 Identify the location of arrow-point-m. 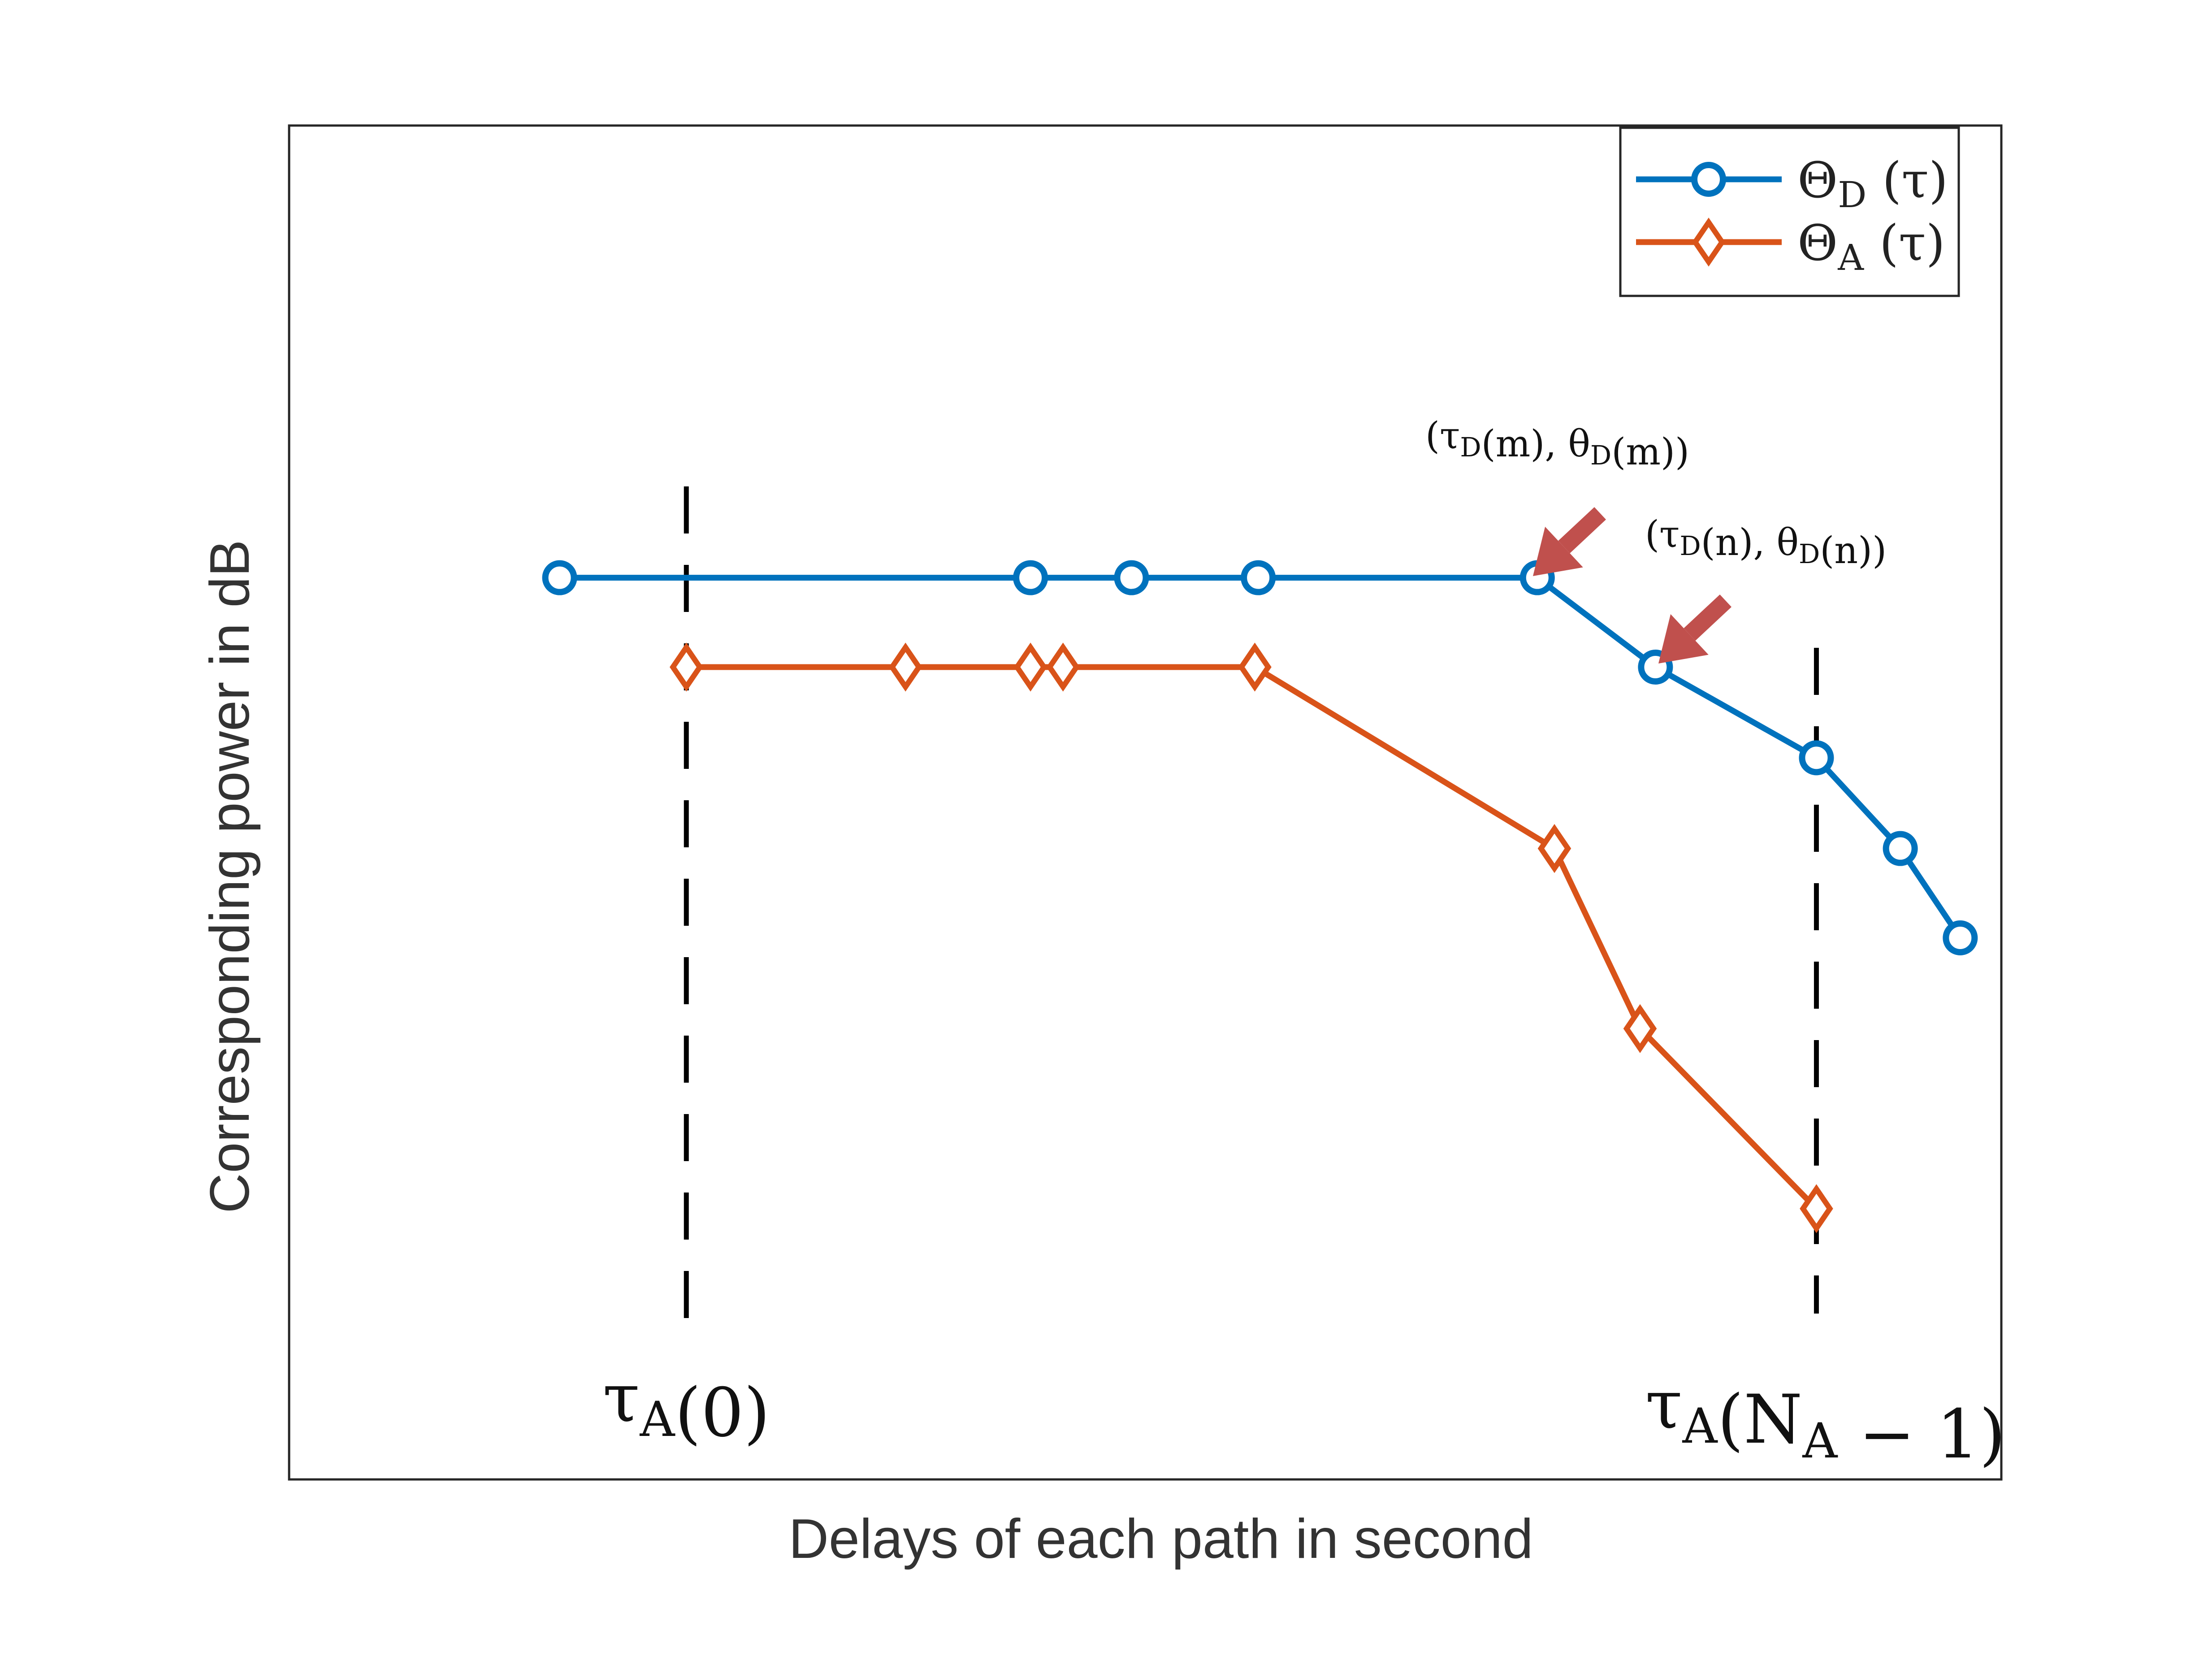
(1569, 542).